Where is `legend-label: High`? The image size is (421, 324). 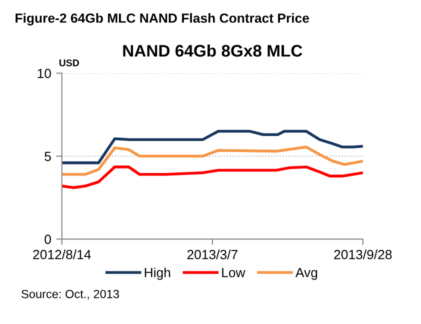 legend-label: High is located at coordinates (157, 274).